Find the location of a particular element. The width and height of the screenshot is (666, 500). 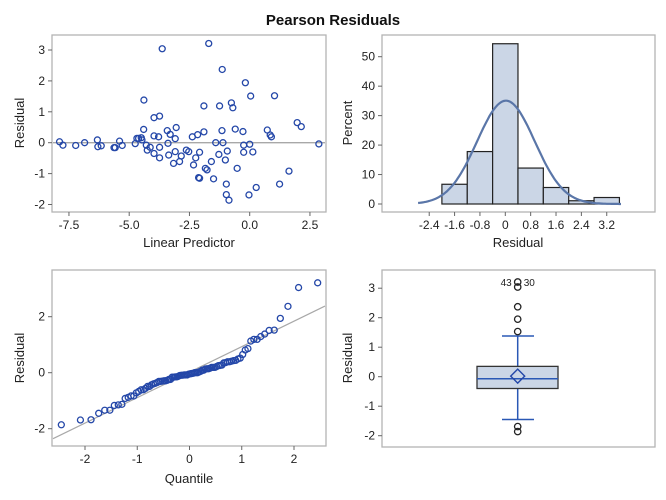

mean-marker is located at coordinates (517, 376).